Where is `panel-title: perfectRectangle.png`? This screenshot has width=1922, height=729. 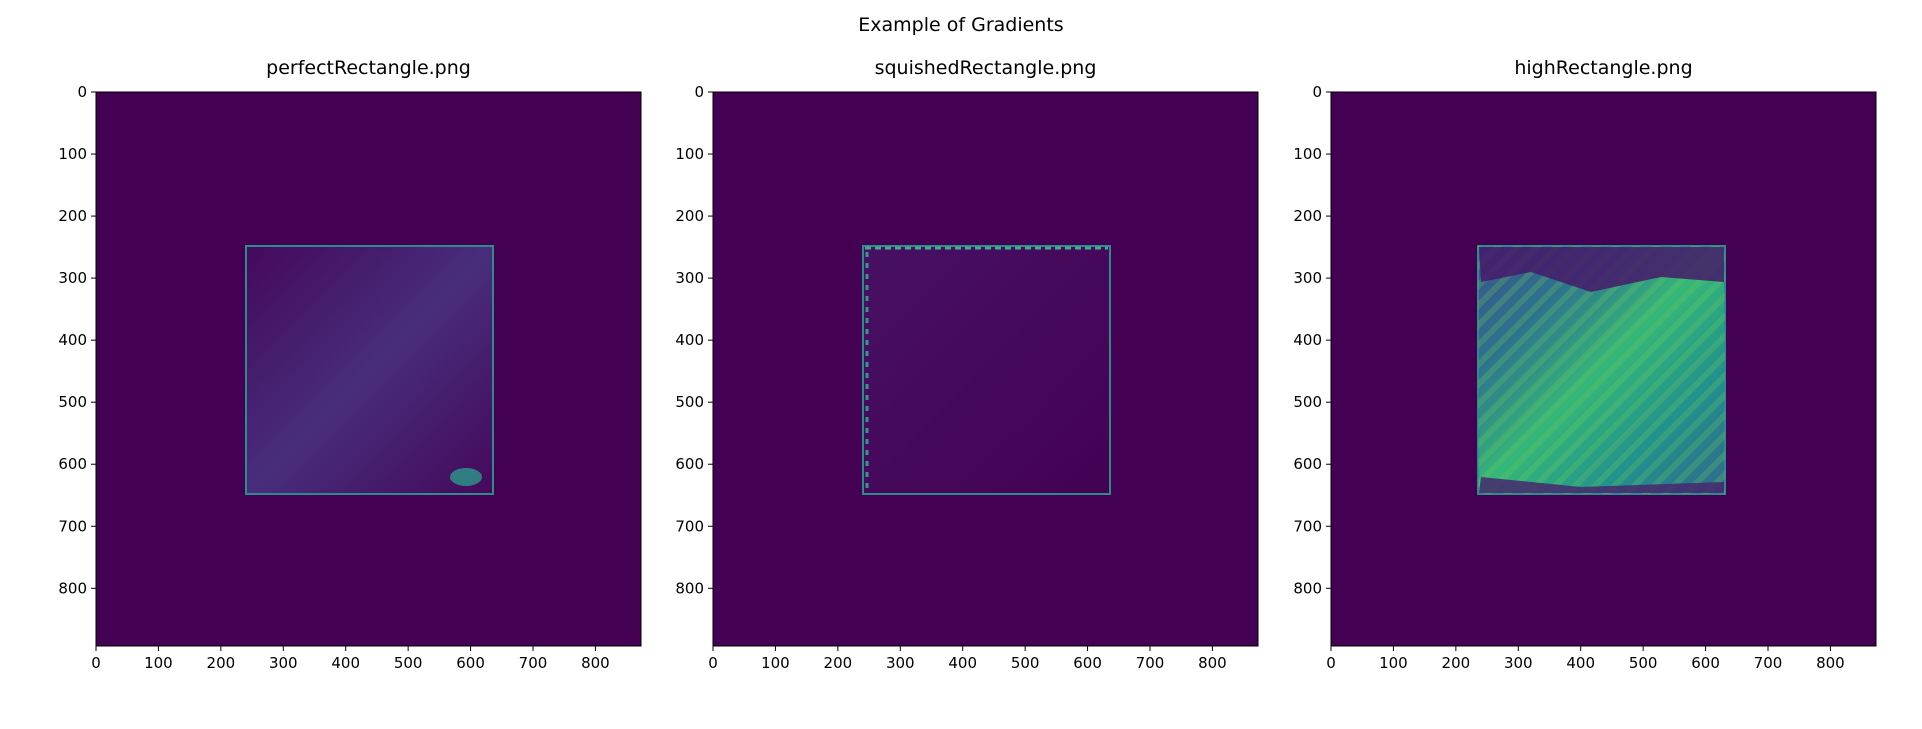 panel-title: perfectRectangle.png is located at coordinates (368, 68).